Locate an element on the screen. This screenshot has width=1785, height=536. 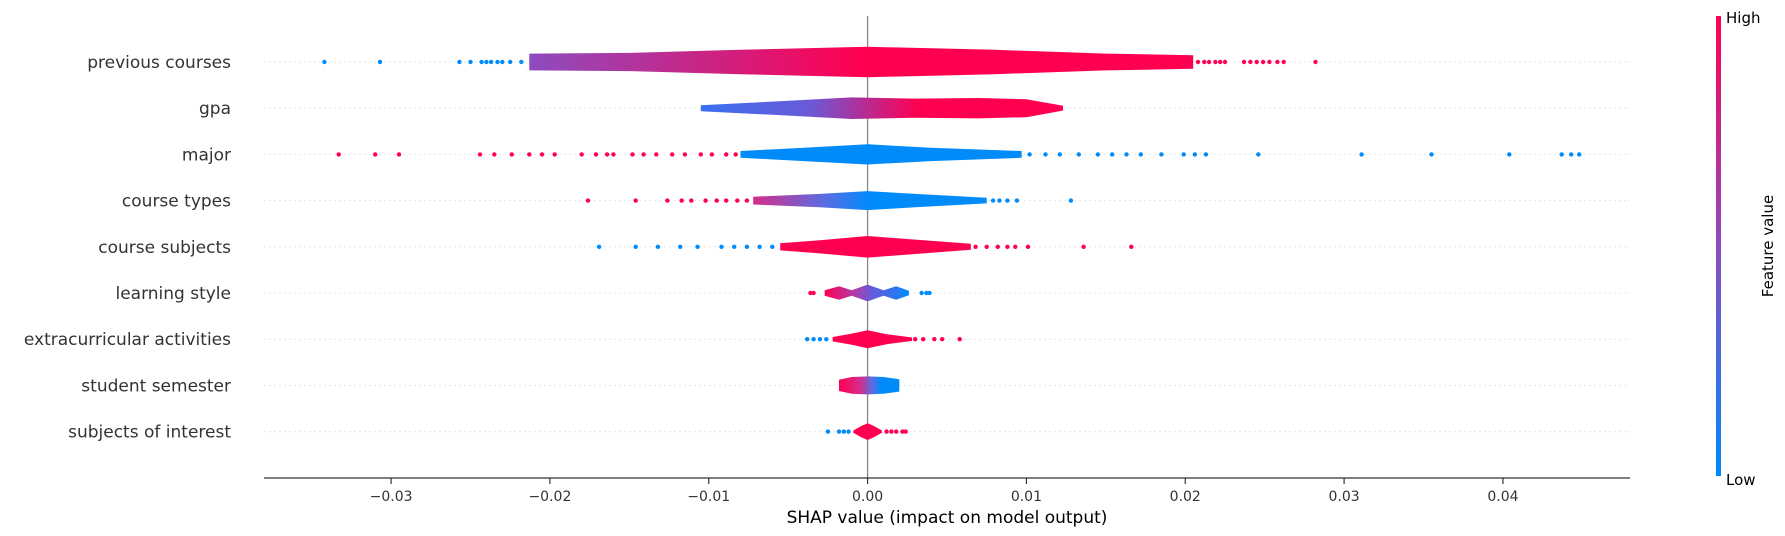
x-tick-label: 0.00 is located at coordinates (867, 497).